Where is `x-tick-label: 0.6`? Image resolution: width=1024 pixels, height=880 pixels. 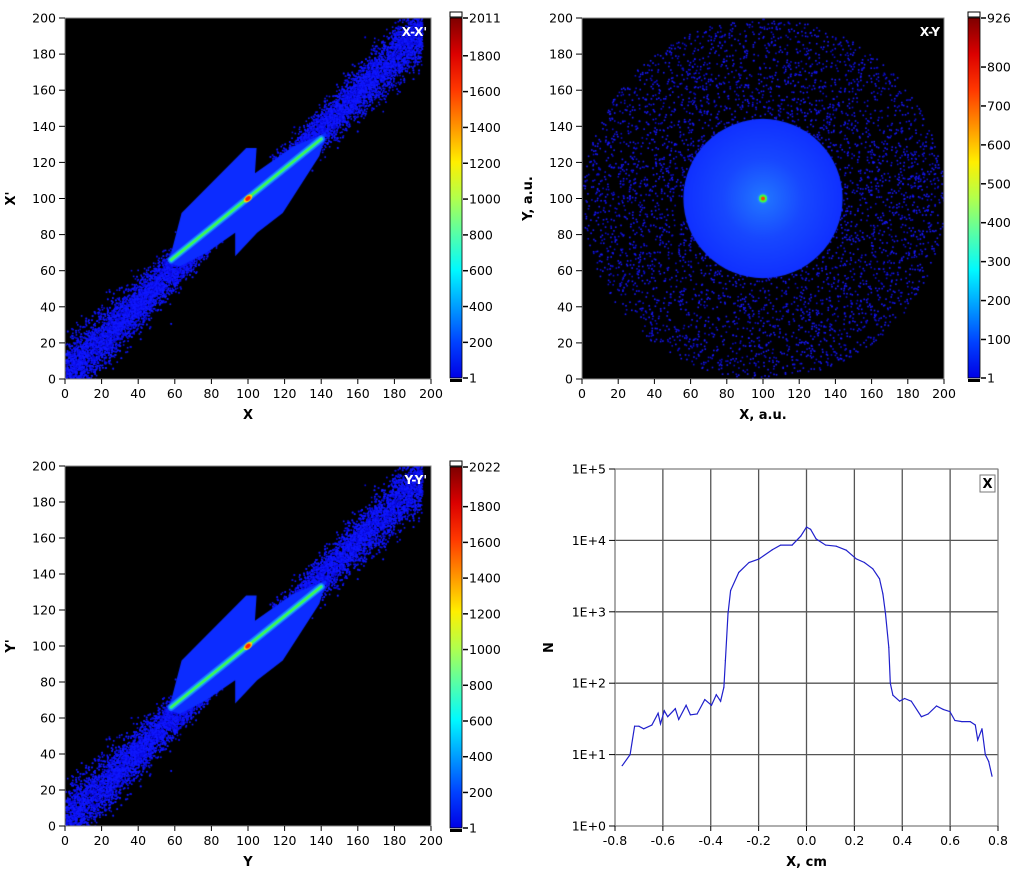
x-tick-label: 0.6 is located at coordinates (950, 840).